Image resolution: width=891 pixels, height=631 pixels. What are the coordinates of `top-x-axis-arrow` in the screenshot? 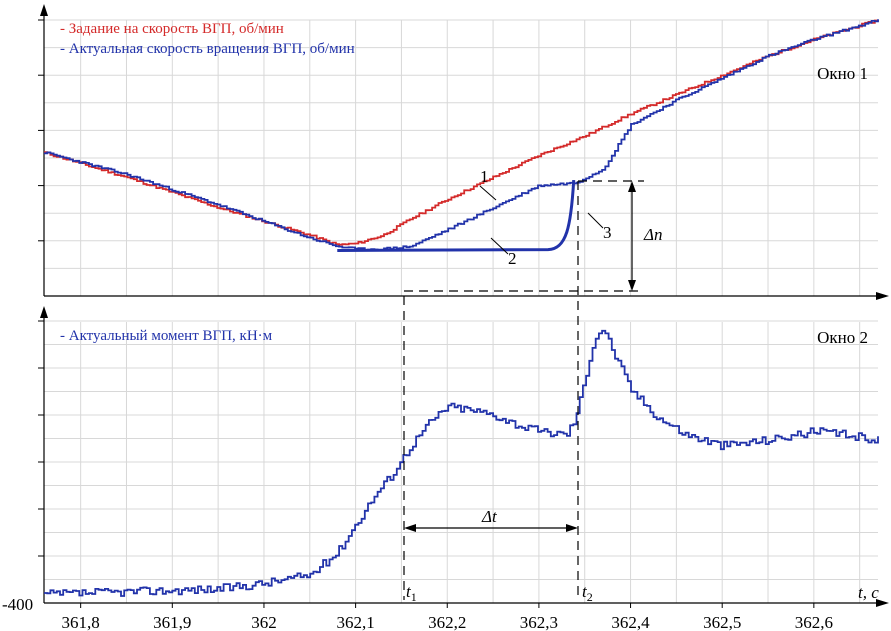 It's located at (882, 296).